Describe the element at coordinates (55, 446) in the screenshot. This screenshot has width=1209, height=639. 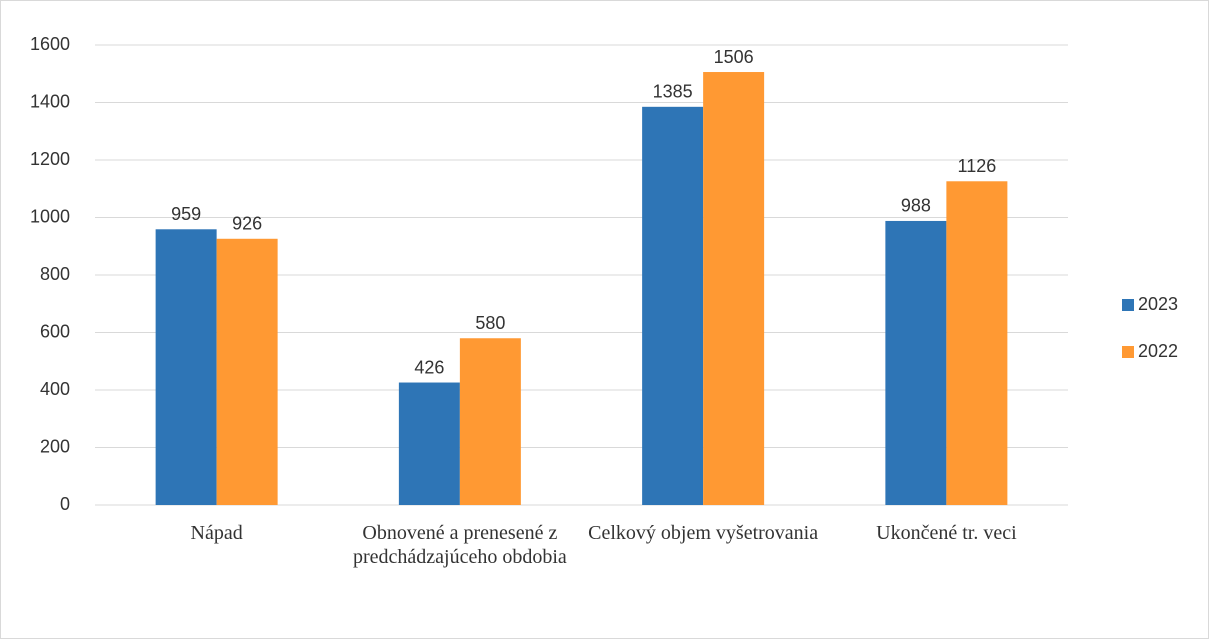
I see `y-tick-label: 200` at that location.